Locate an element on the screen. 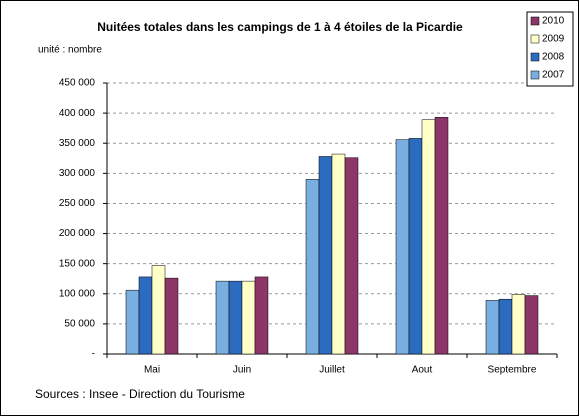 This screenshot has width=580, height=417. source: Sources : Insee - Direction du Tourisme is located at coordinates (140, 394).